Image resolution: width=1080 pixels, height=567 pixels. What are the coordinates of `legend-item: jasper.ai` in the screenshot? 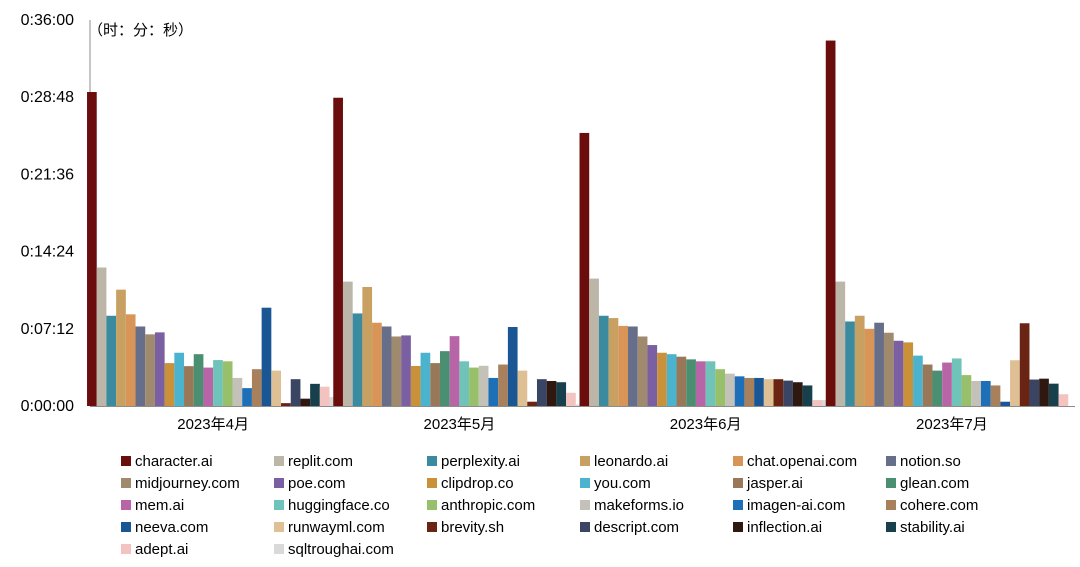 It's located at (768, 483).